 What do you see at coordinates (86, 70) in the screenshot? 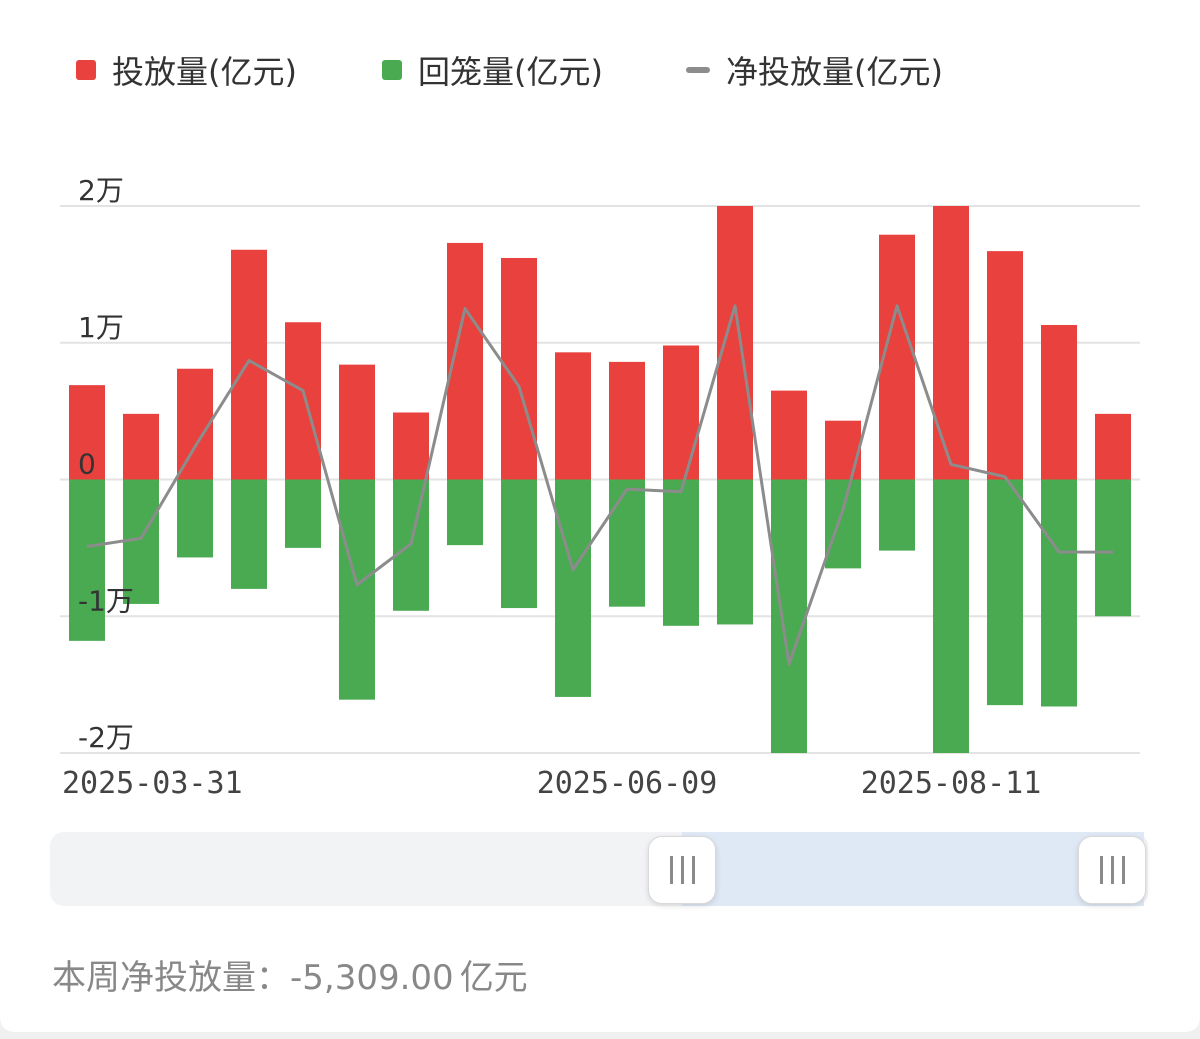
I see `legend-swatch-invest` at bounding box center [86, 70].